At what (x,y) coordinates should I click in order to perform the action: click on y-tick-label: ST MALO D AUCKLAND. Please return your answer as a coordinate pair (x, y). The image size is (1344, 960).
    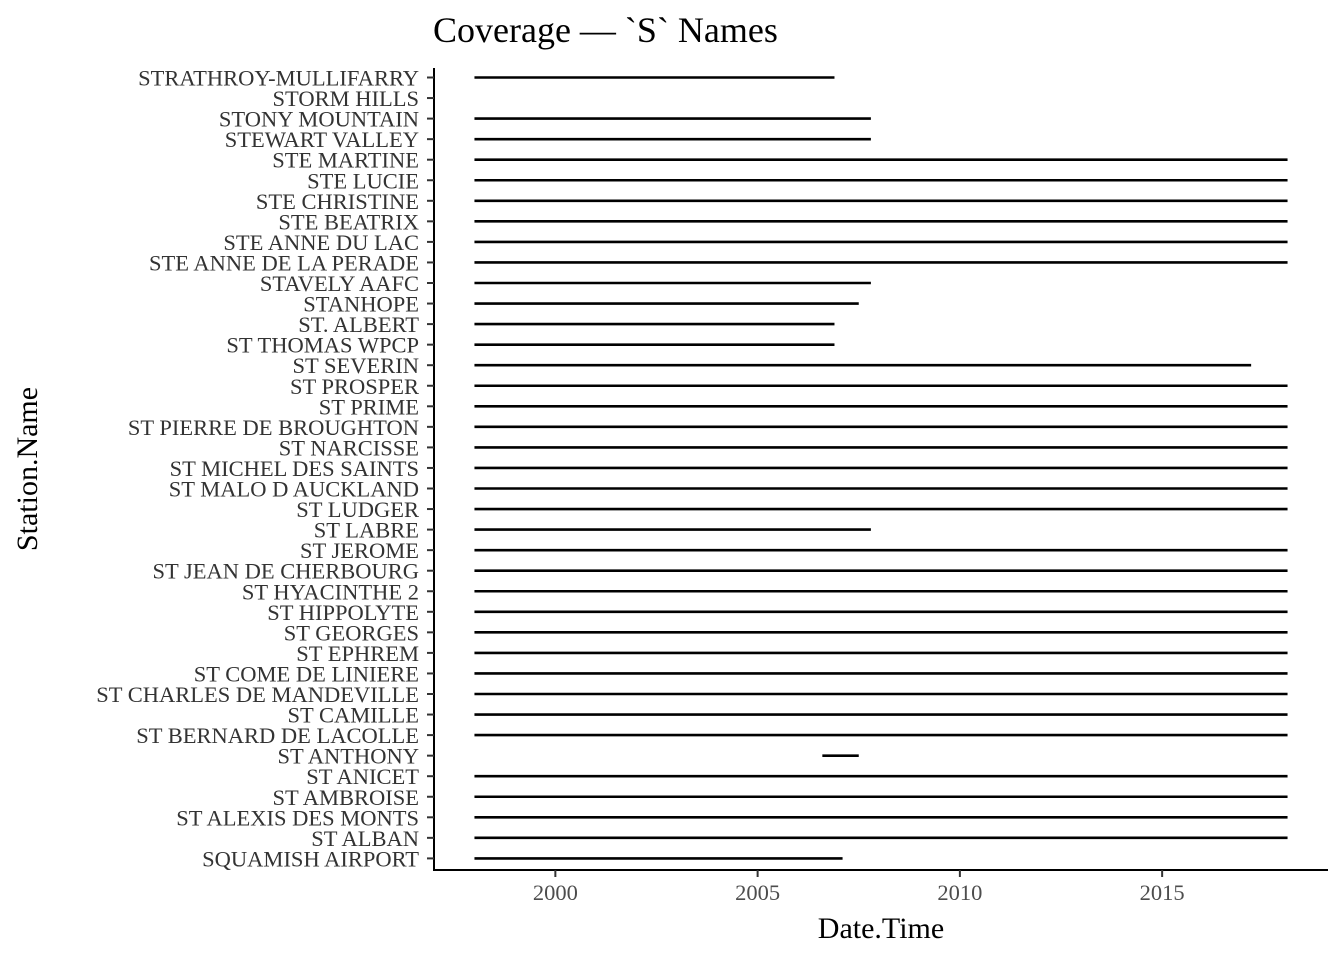
    Looking at the image, I should click on (294, 489).